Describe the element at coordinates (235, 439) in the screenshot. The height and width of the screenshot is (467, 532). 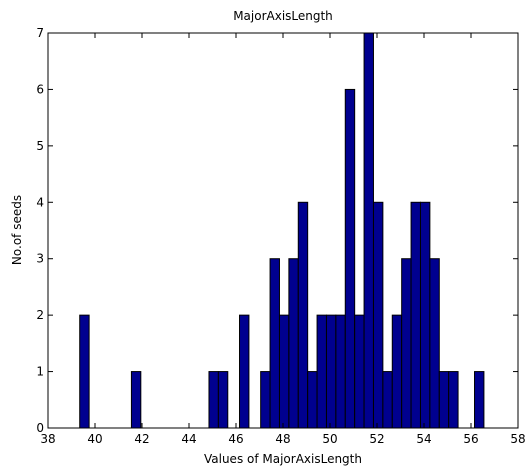
I see `x-tick-label: 46` at that location.